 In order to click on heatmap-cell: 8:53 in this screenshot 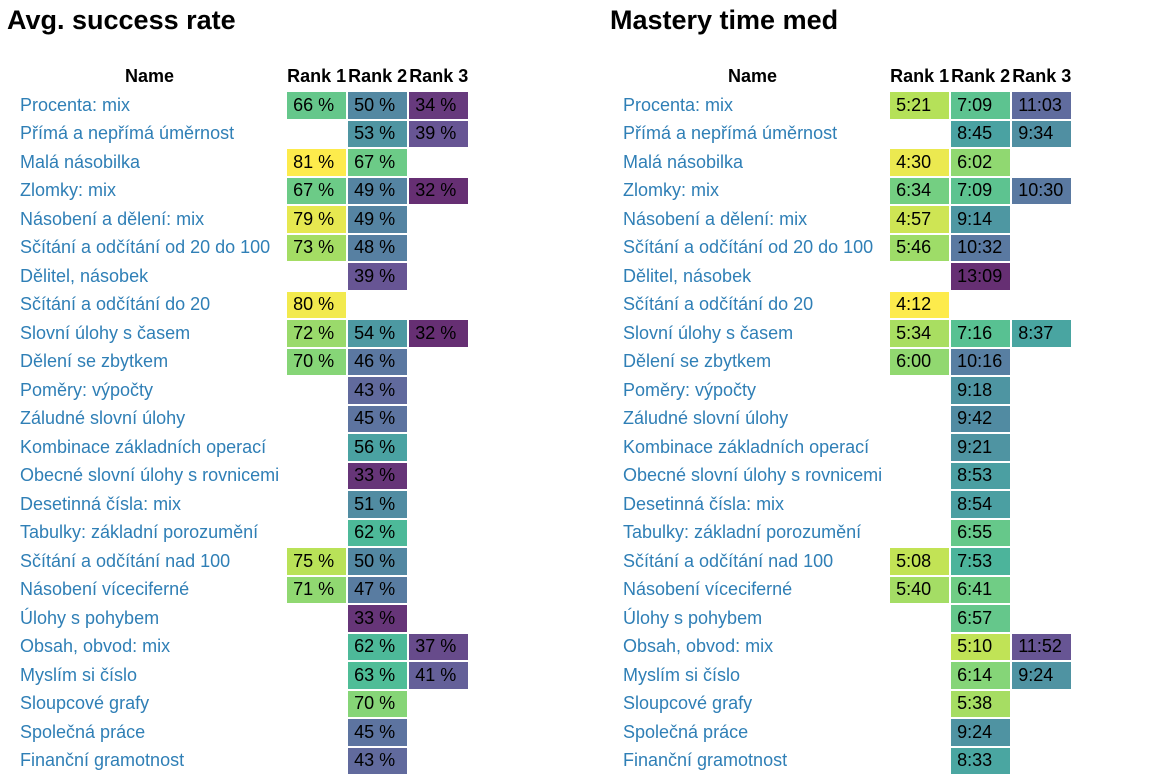, I will do `click(981, 475)`.